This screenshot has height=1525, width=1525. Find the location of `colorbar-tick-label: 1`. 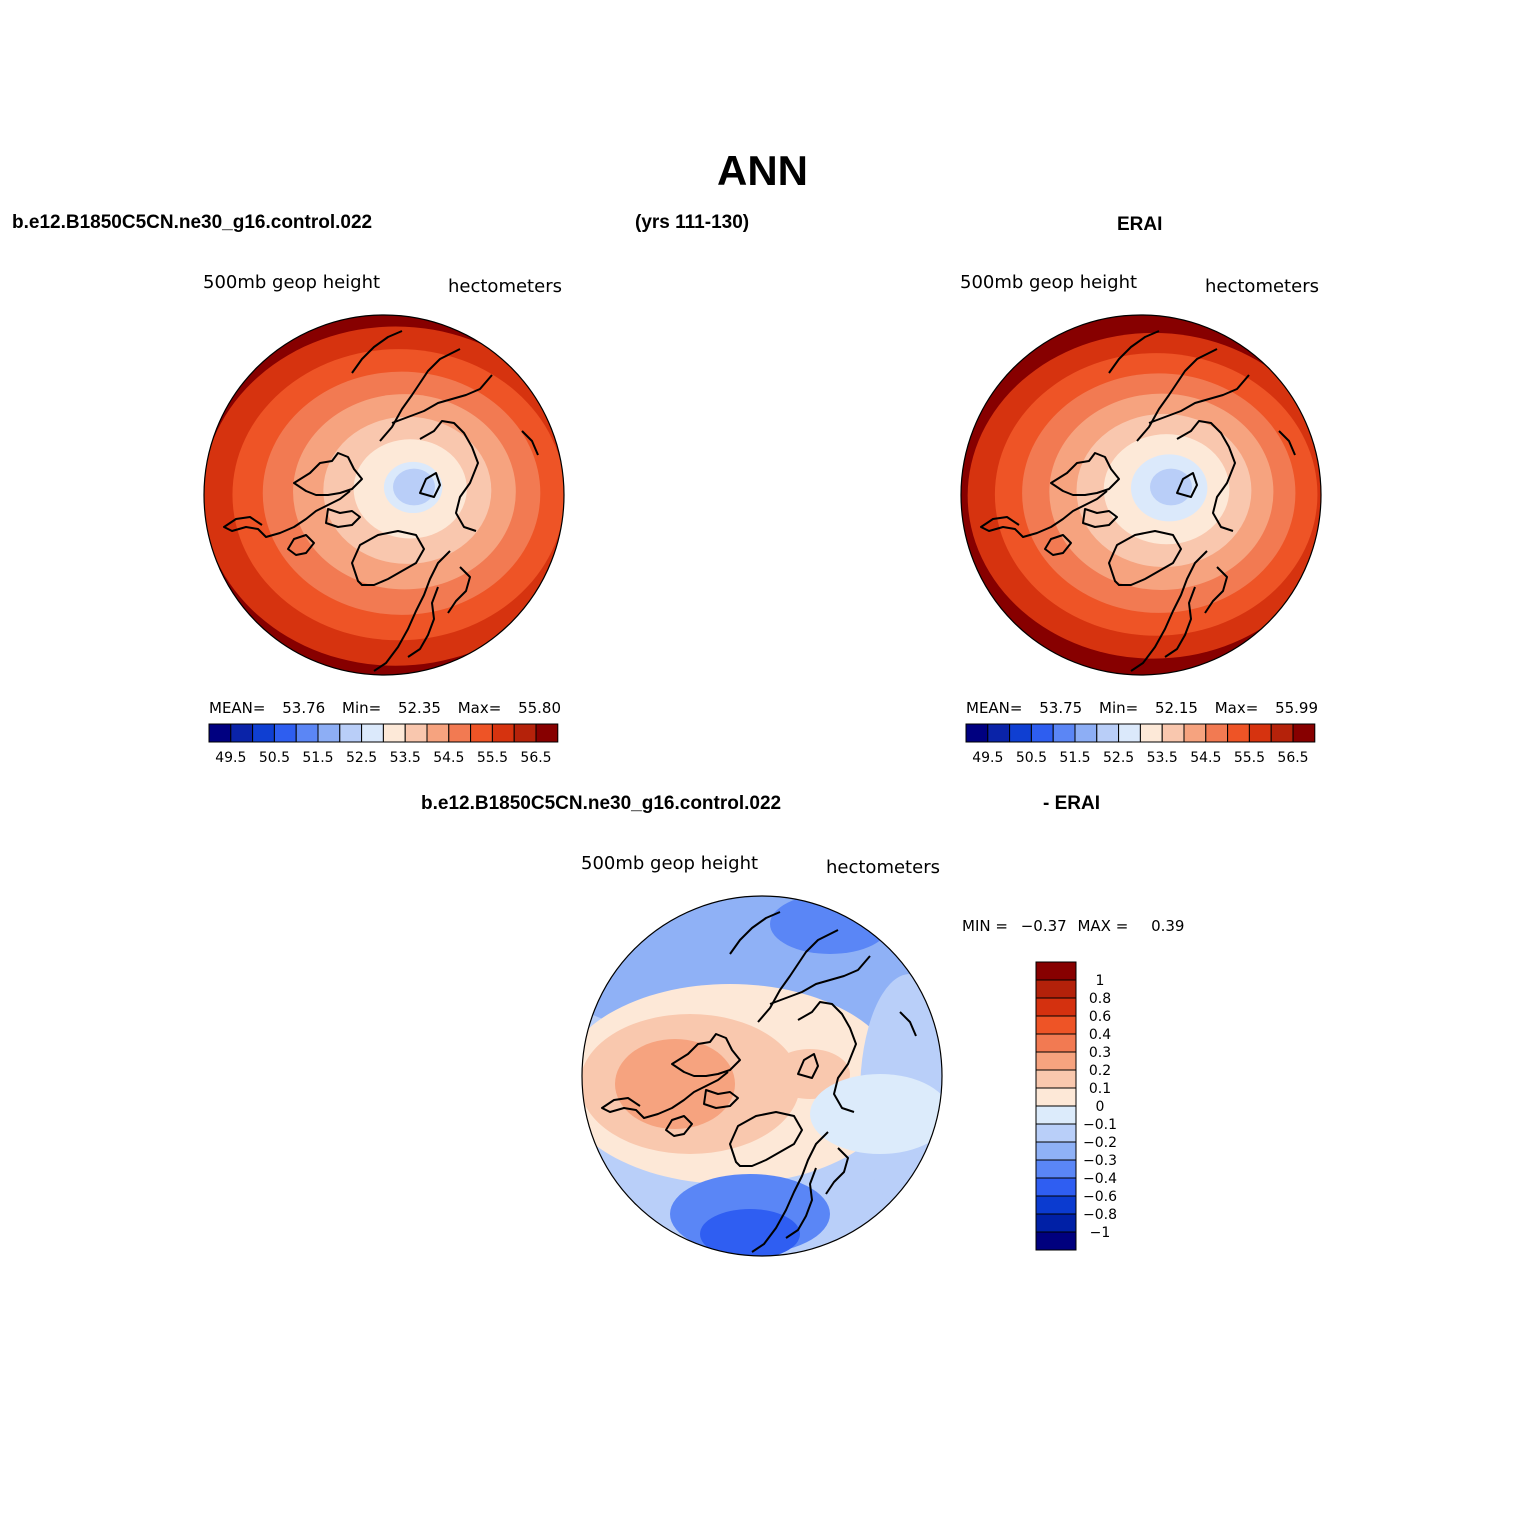

colorbar-tick-label: 1 is located at coordinates (1100, 981).